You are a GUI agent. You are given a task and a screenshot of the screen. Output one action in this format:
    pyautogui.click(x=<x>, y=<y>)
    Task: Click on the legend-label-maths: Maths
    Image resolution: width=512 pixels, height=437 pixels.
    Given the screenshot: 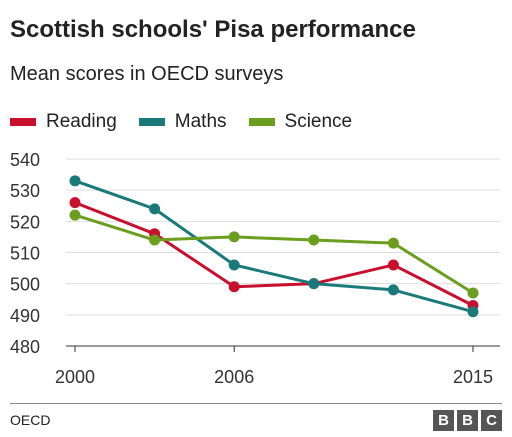 What is the action you would take?
    pyautogui.click(x=200, y=121)
    